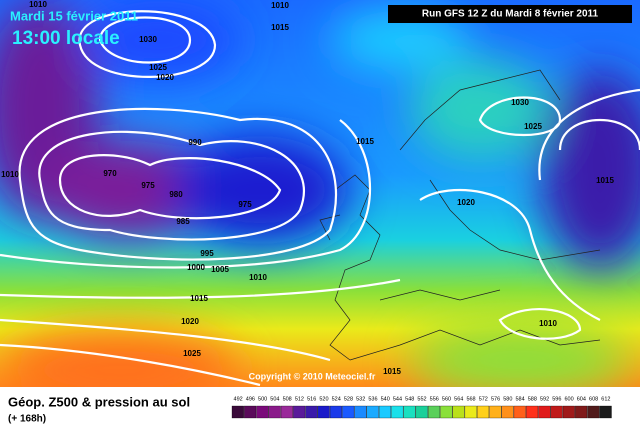  I want to click on scale-label: 544, so click(397, 399).